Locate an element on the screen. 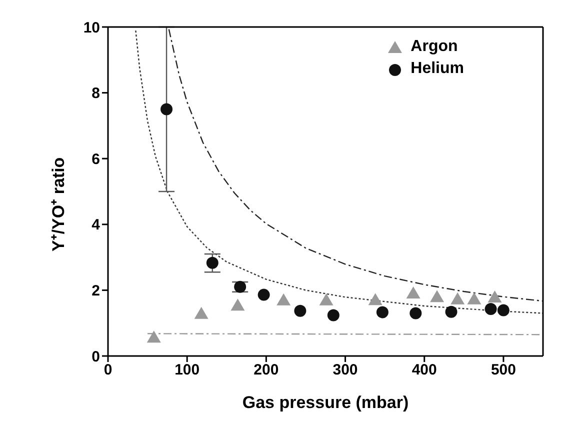  x-tick-label: 500 is located at coordinates (503, 370).